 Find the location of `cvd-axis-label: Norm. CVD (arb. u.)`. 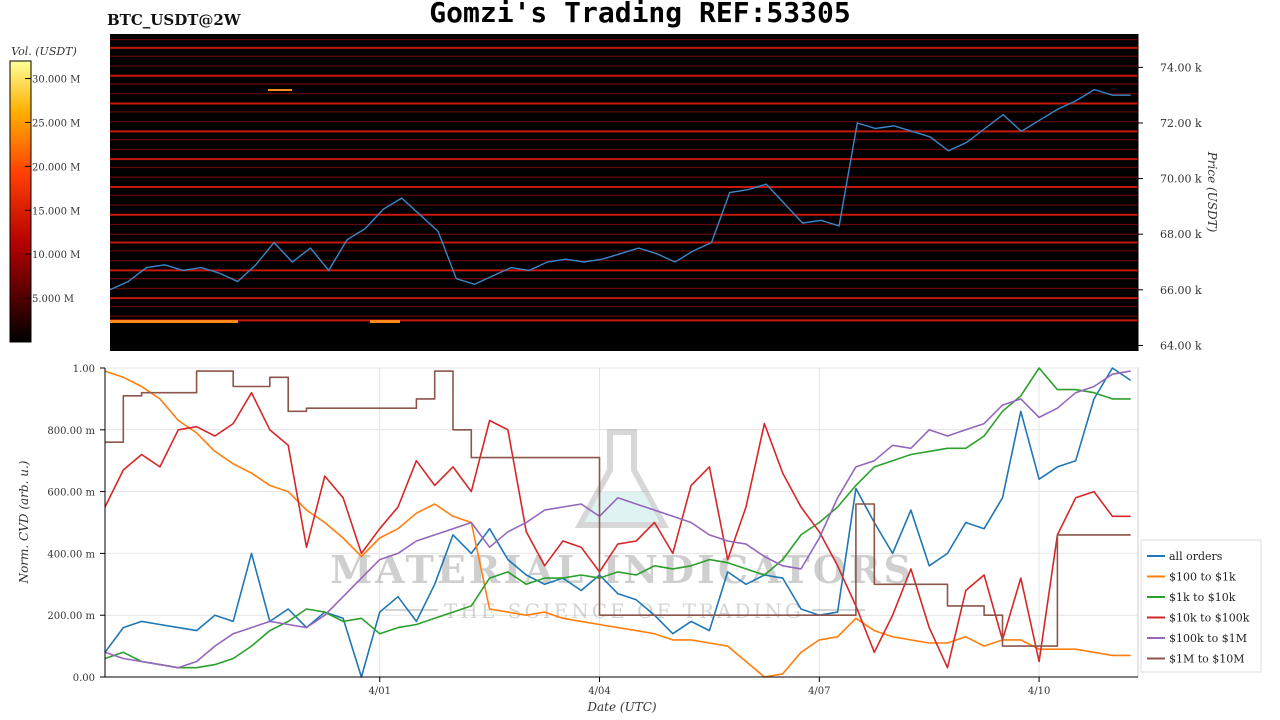

cvd-axis-label: Norm. CVD (arb. u.) is located at coordinates (24, 522).